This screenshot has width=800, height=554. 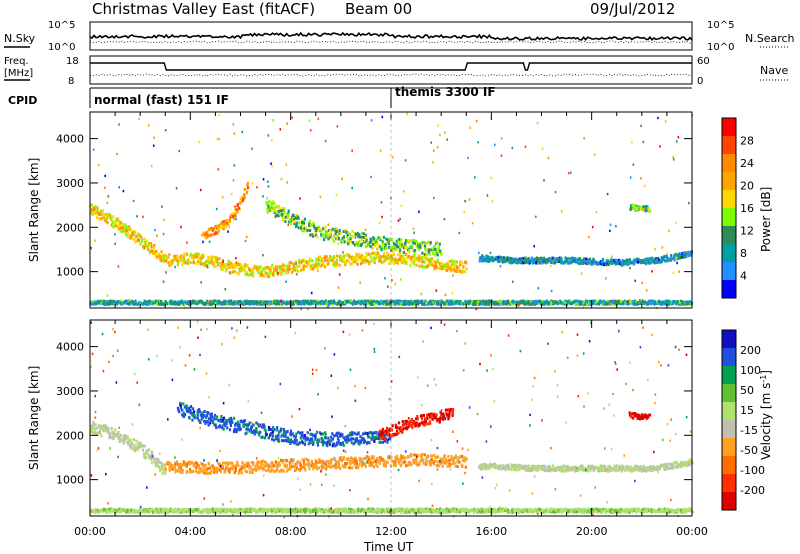 What do you see at coordinates (391, 70) in the screenshot?
I see `freq-panel` at bounding box center [391, 70].